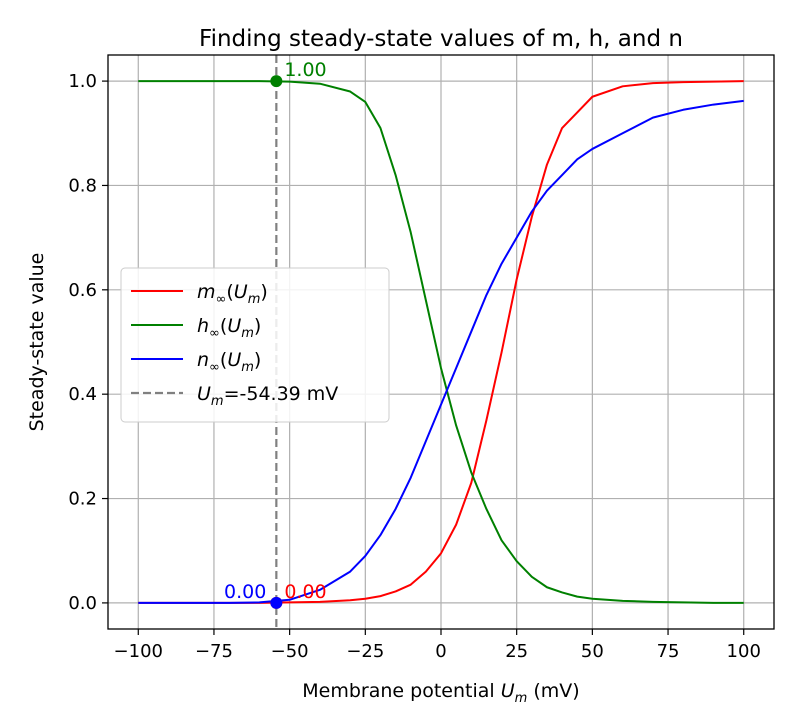 The width and height of the screenshot is (800, 727). I want to click on x-tick-label: 50, so click(592, 651).